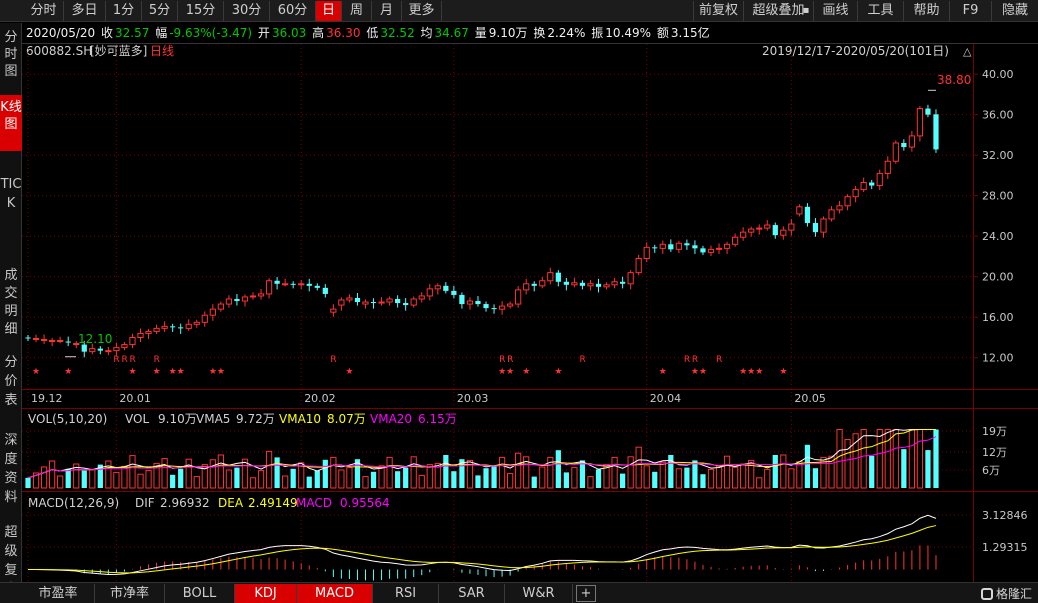 The height and width of the screenshot is (603, 1038). What do you see at coordinates (11, 54) in the screenshot?
I see `nav-fenshi-chart: 分时图` at bounding box center [11, 54].